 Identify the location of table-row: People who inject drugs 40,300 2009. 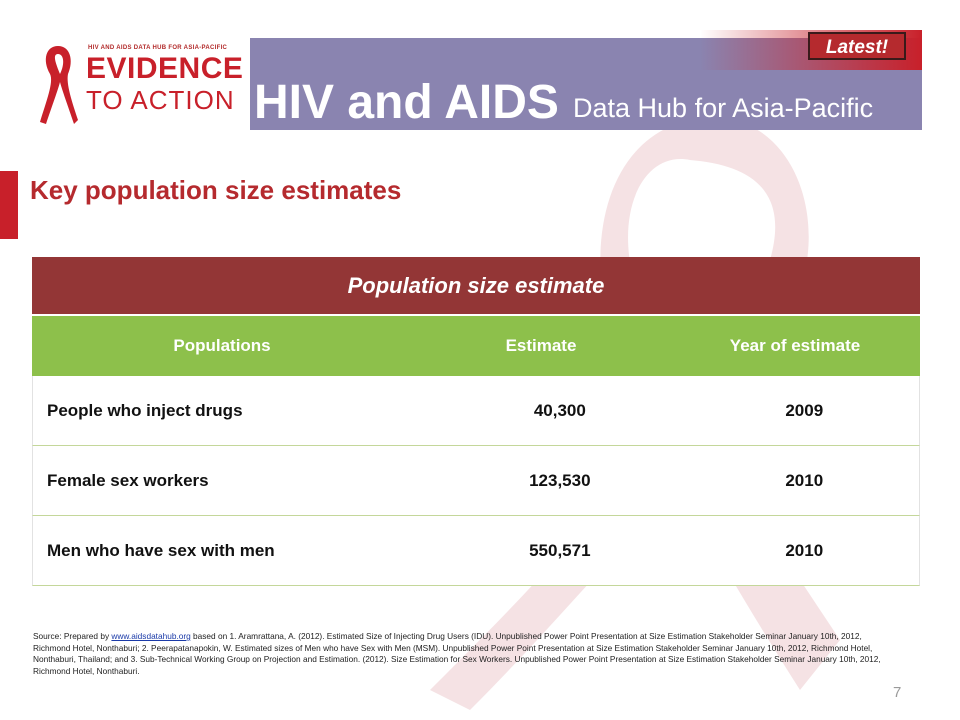
(476, 411).